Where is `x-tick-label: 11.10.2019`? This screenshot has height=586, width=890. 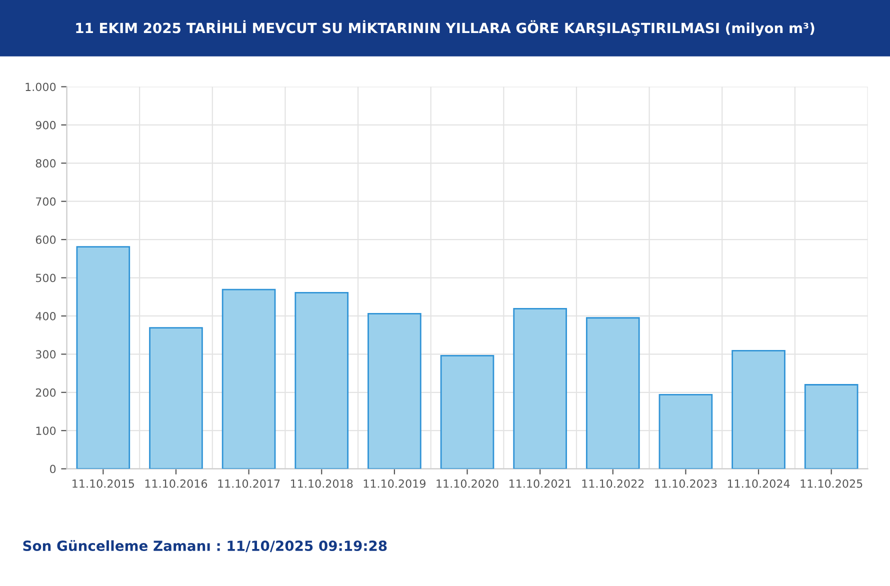 x-tick-label: 11.10.2019 is located at coordinates (395, 483).